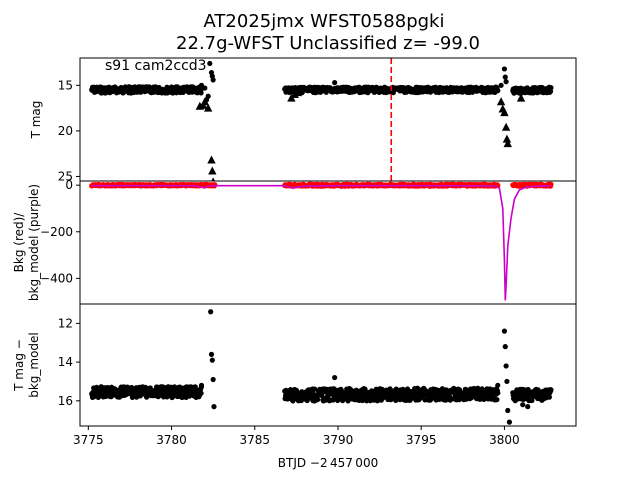 Image resolution: width=640 pixels, height=480 pixels. I want to click on y-axis-label-line: T mag, so click(36, 120).